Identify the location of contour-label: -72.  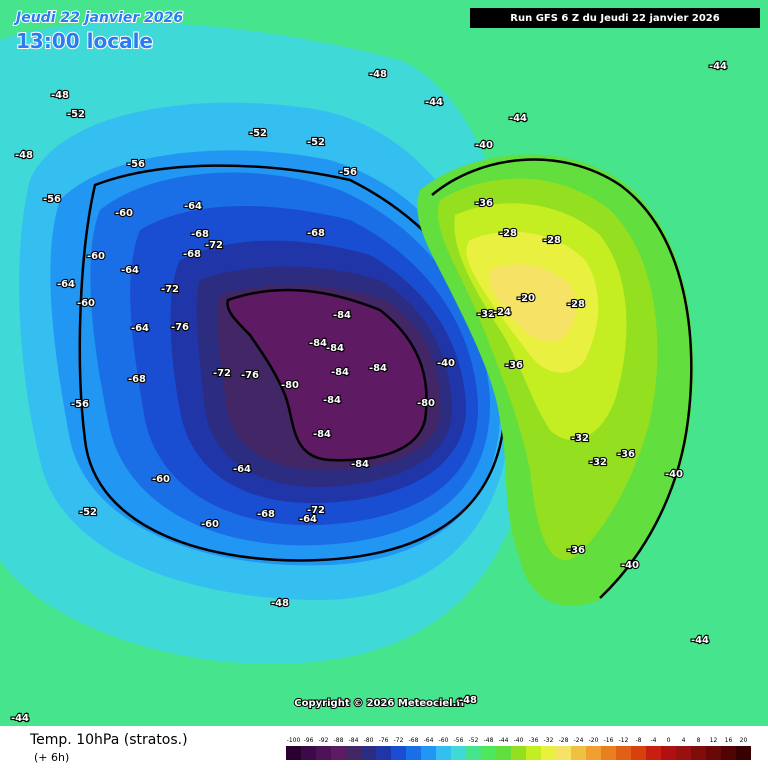
(214, 245).